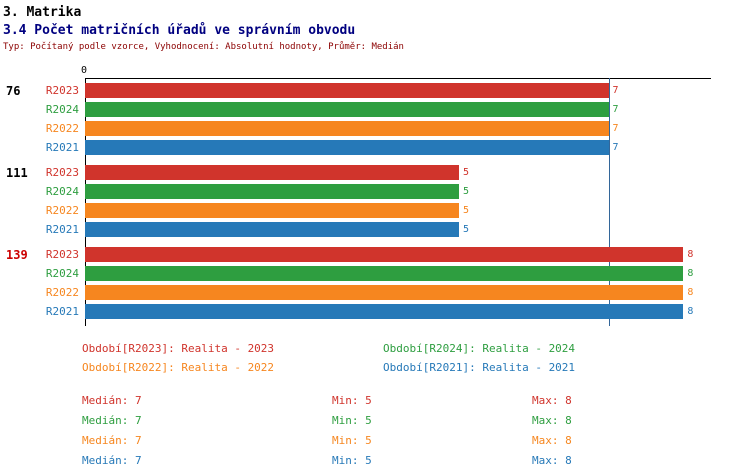 This screenshot has height=476, width=750. What do you see at coordinates (479, 348) in the screenshot?
I see `legend-item: Období[R2024]: Realita - 2024` at bounding box center [479, 348].